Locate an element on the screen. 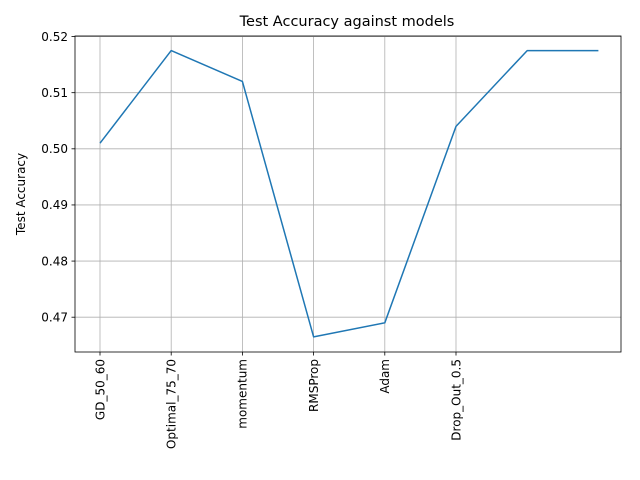 This screenshot has height=480, width=640. y-axis-ticks: 0.47 0.48 0.49 0.50 0.51 0.52 is located at coordinates (58, 177).